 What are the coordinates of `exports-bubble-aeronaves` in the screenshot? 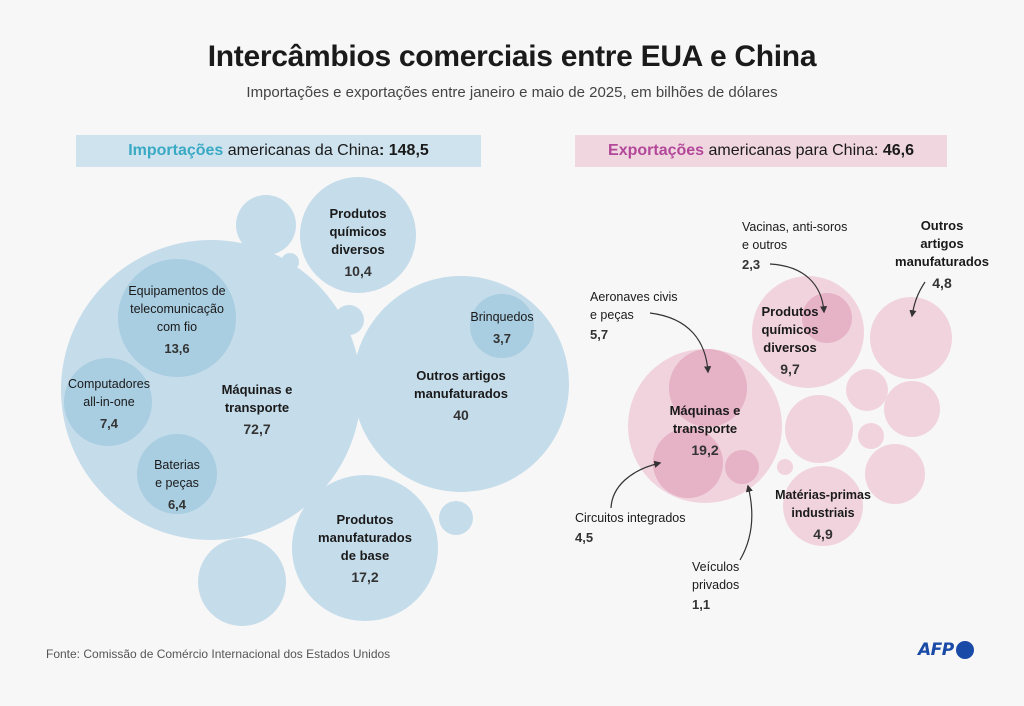 It's located at (708, 388).